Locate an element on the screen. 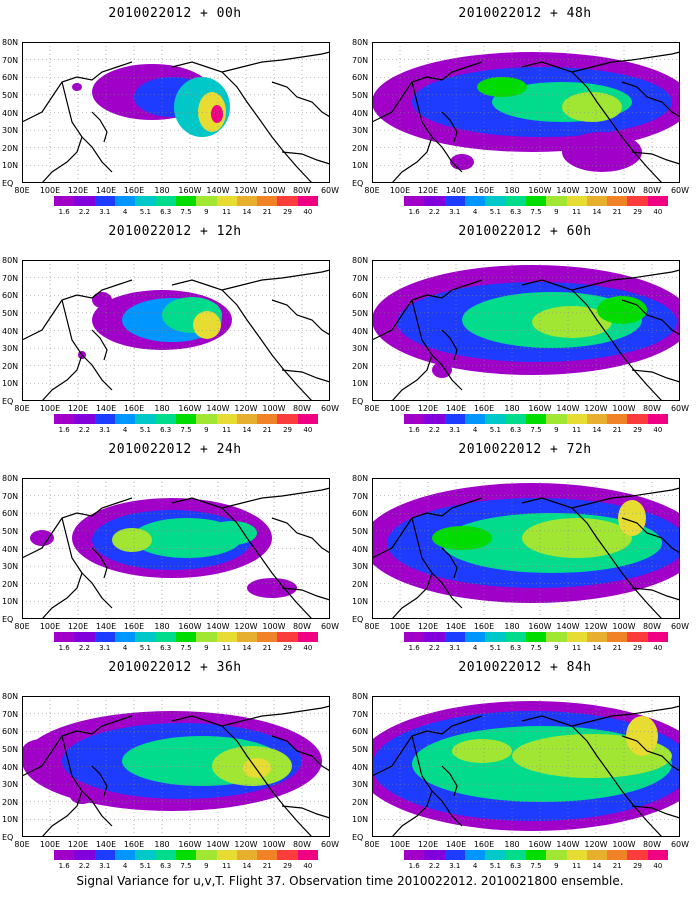 This screenshot has width=700, height=900. colorbar-tick-label: 9 is located at coordinates (556, 430).